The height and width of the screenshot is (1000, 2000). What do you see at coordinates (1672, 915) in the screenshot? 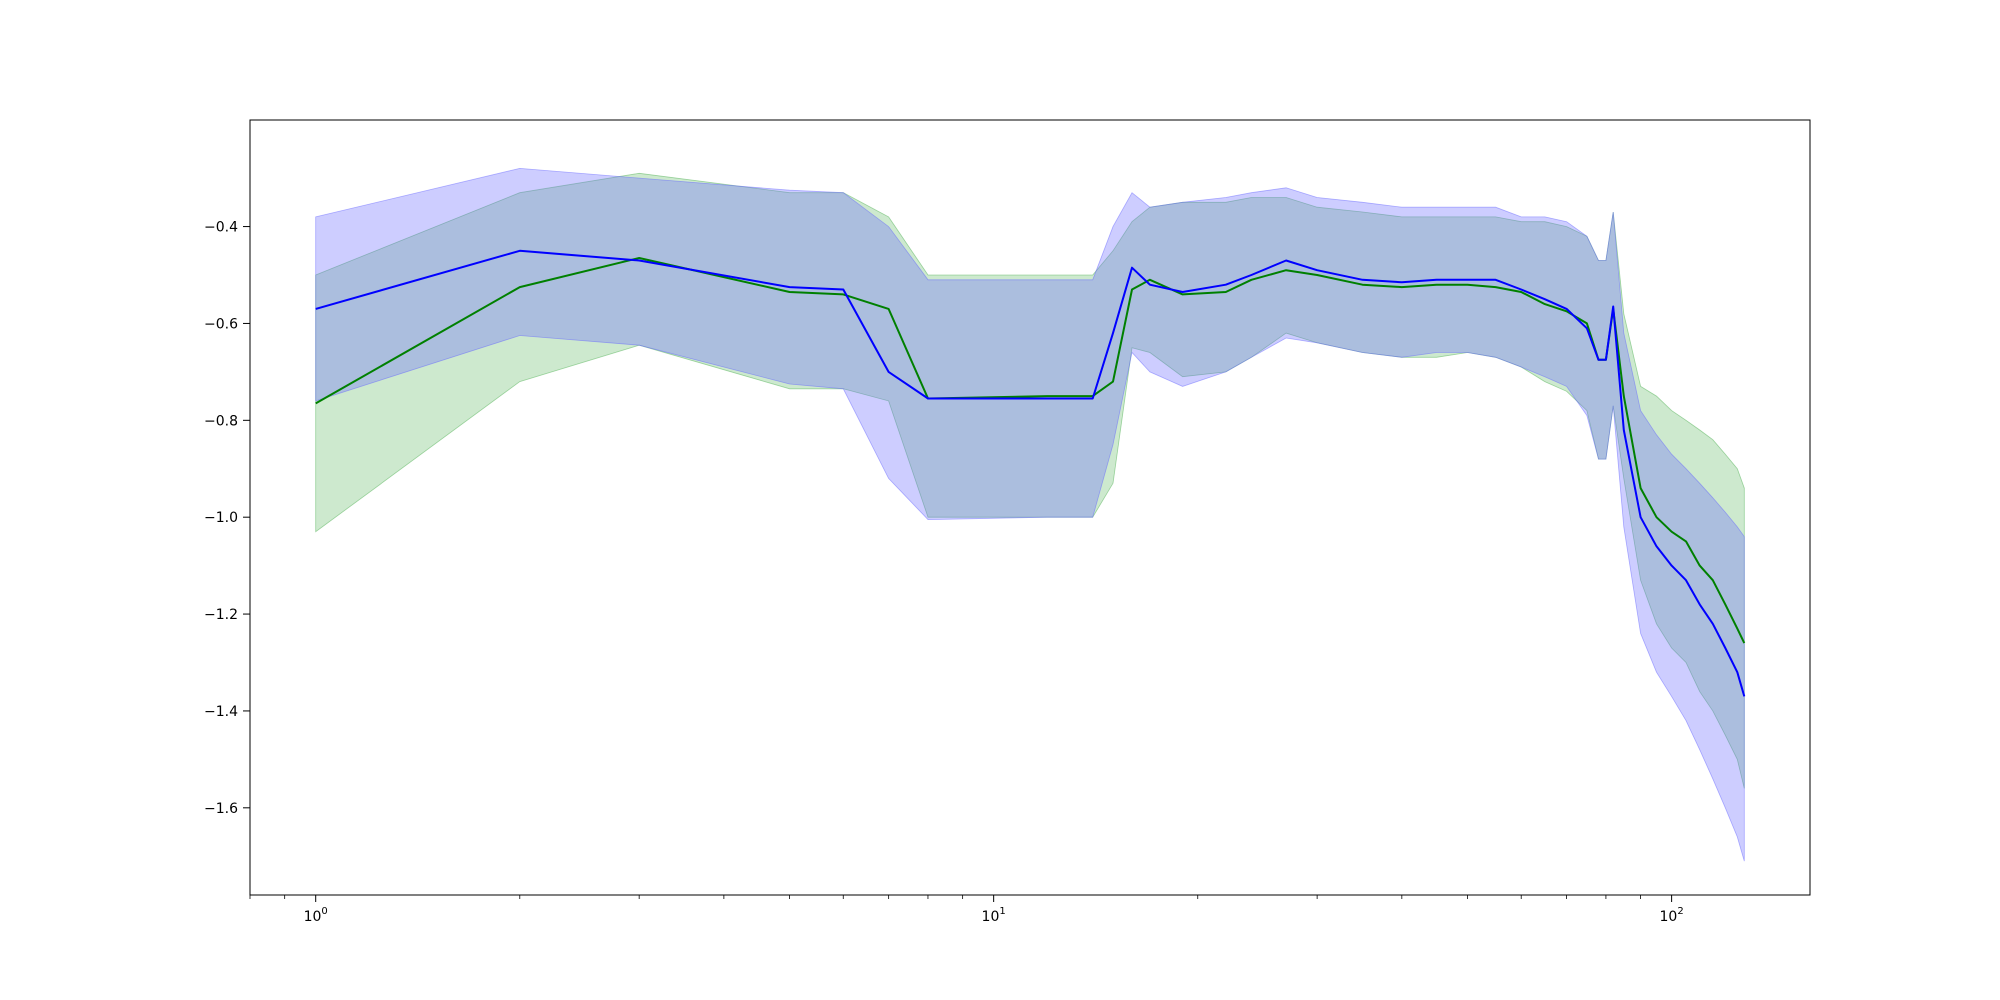
I see `x-tick-label: 10²` at bounding box center [1672, 915].